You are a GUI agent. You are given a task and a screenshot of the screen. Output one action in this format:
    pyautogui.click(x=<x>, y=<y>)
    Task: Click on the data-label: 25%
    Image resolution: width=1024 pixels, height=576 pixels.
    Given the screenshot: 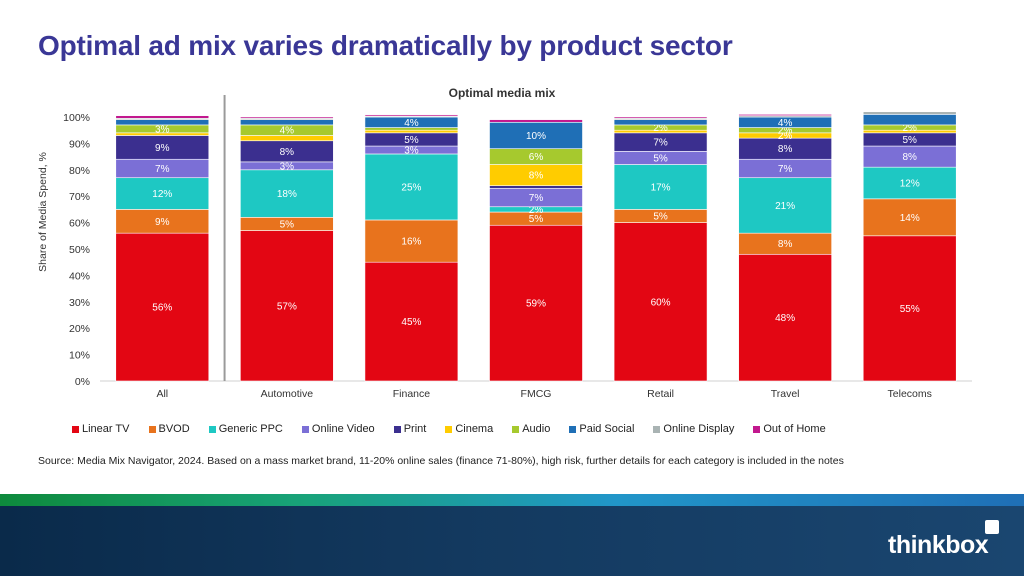 What is the action you would take?
    pyautogui.click(x=411, y=187)
    